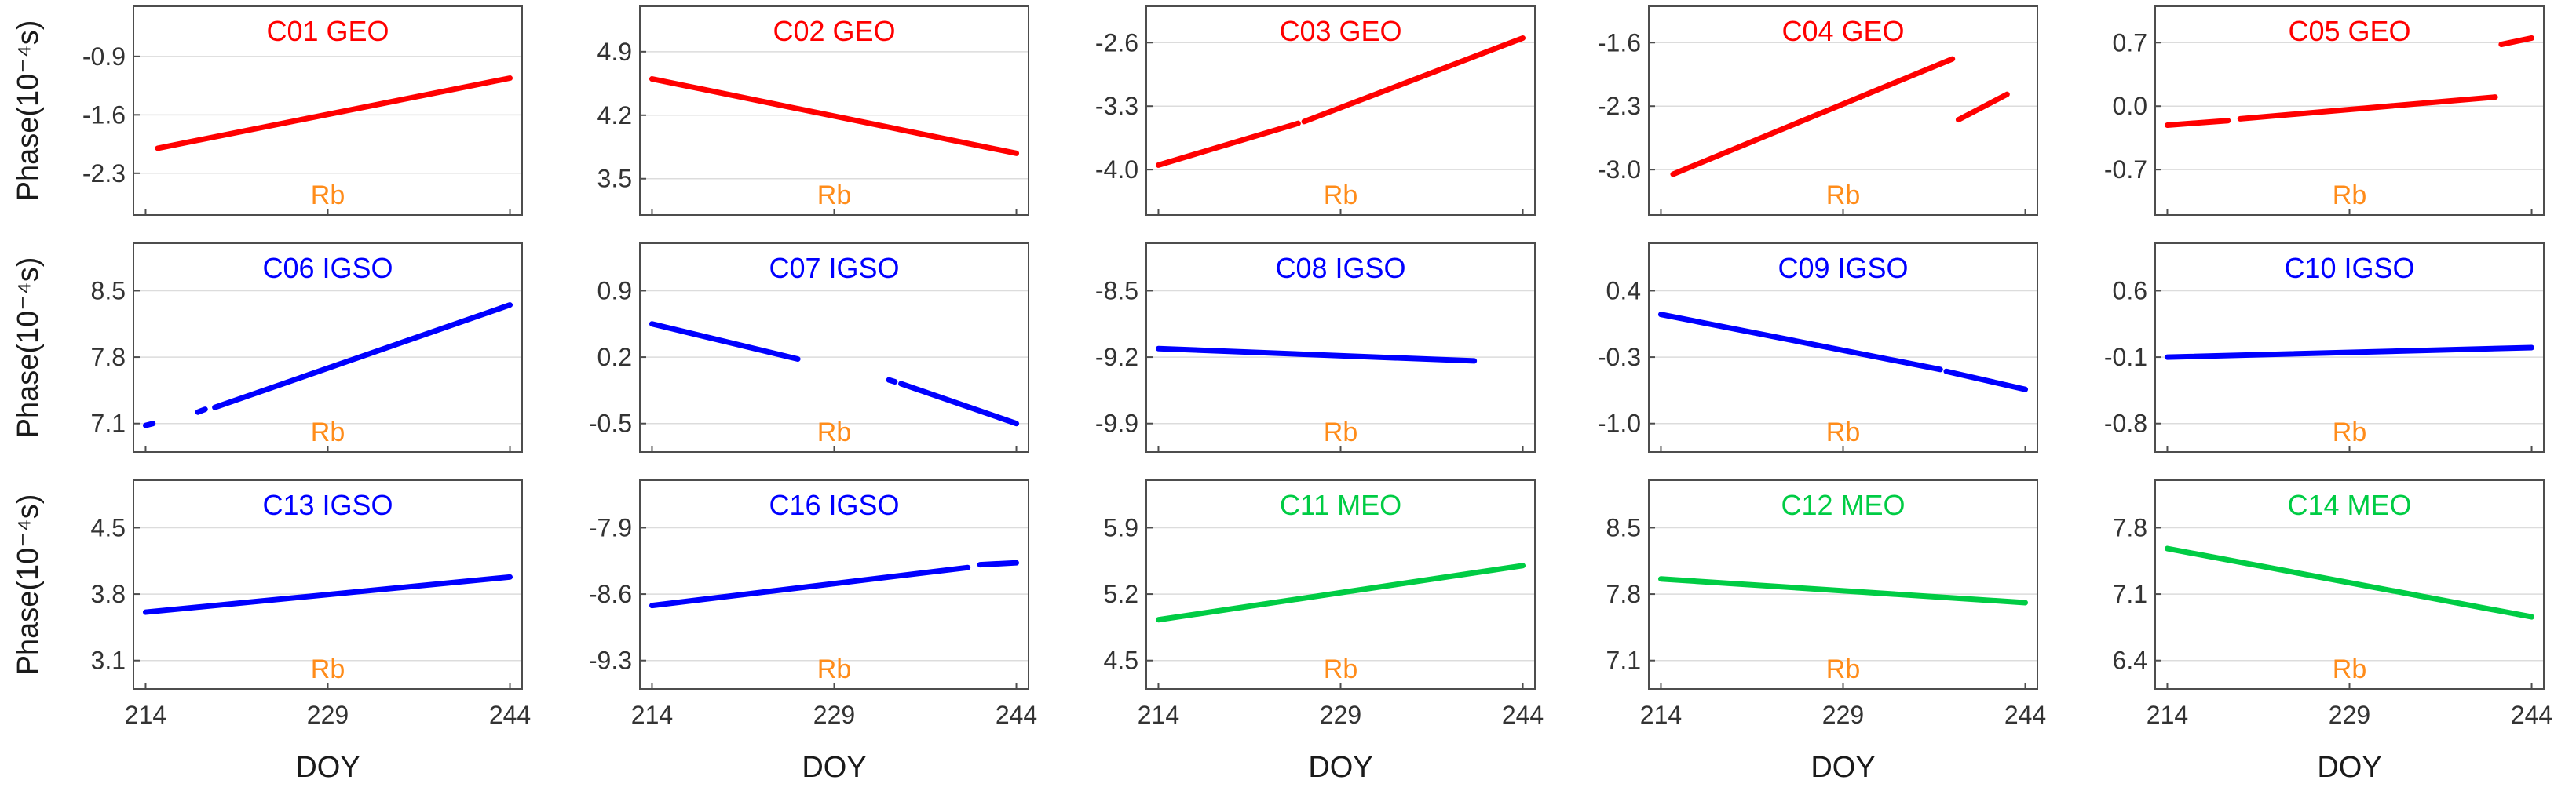 This screenshot has height=791, width=2576. Describe the element at coordinates (1340, 268) in the screenshot. I see `panel-title: C08 IGSO` at that location.